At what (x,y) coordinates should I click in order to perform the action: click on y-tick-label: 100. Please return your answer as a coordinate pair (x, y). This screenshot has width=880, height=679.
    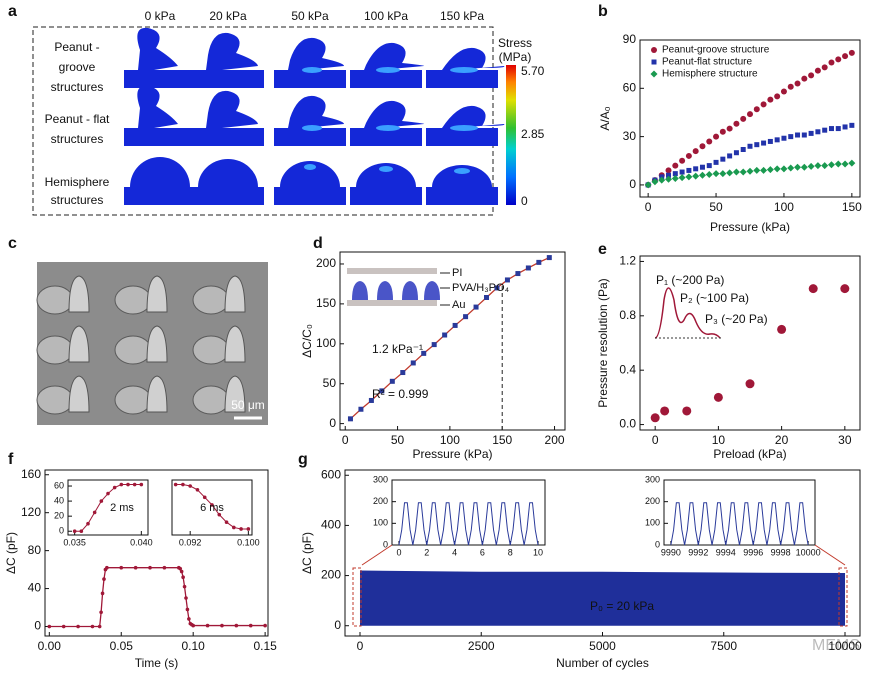
    Looking at the image, I should click on (380, 523).